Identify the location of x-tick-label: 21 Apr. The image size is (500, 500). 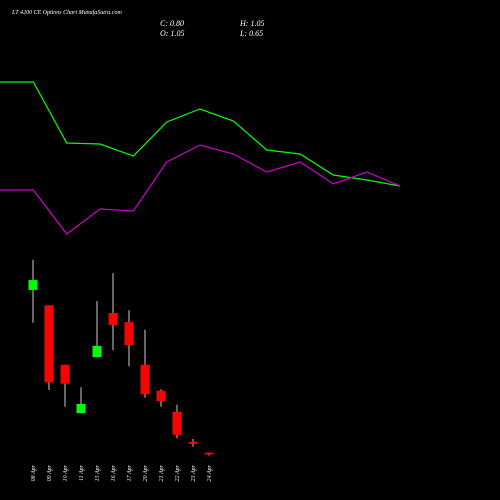
(162, 472).